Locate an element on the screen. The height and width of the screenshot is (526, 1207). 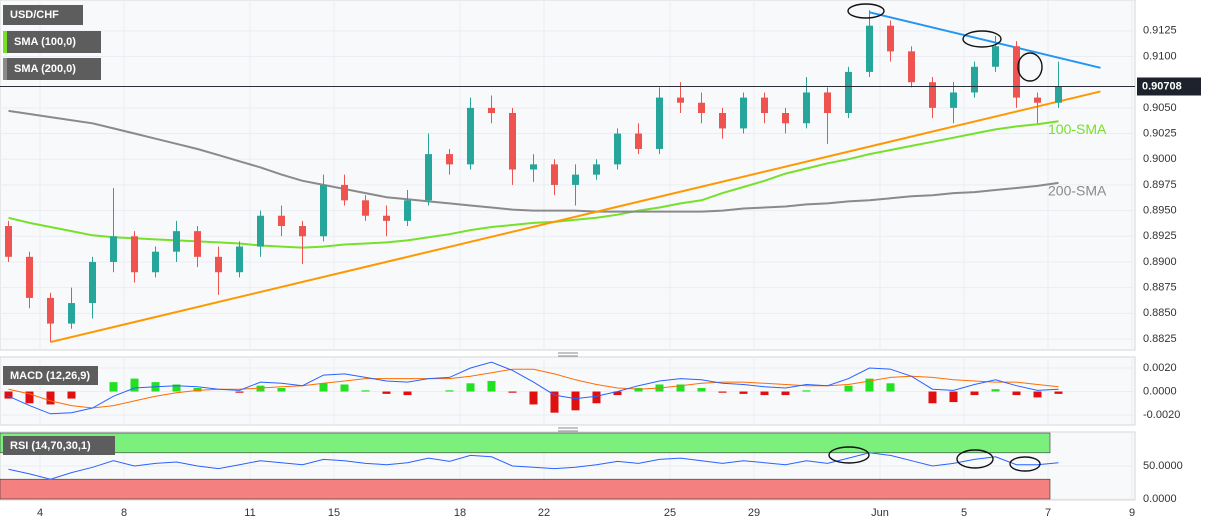
legend-label: SMA (100,0) is located at coordinates (45, 42).